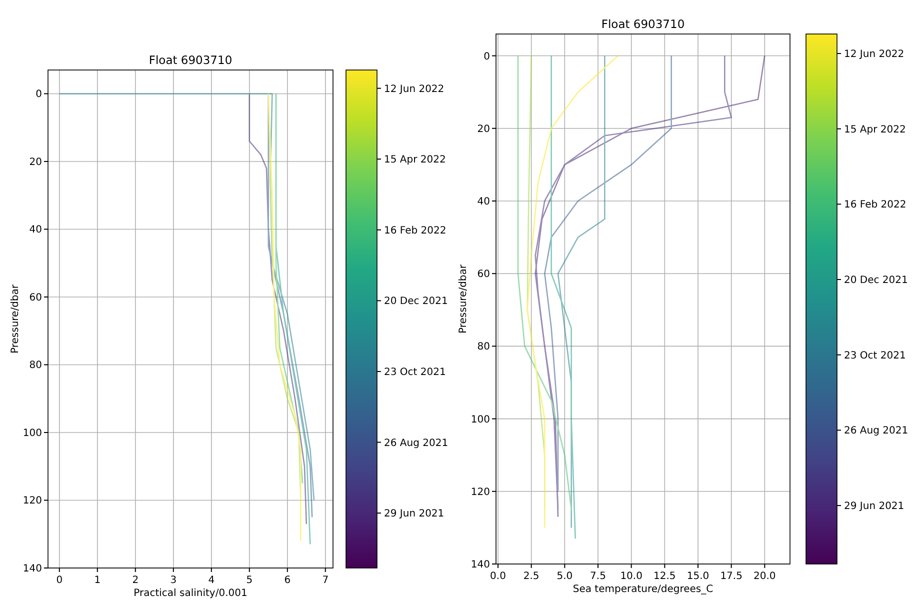 The width and height of the screenshot is (921, 608). Describe the element at coordinates (211, 580) in the screenshot. I see `x-tick-label: 4` at that location.